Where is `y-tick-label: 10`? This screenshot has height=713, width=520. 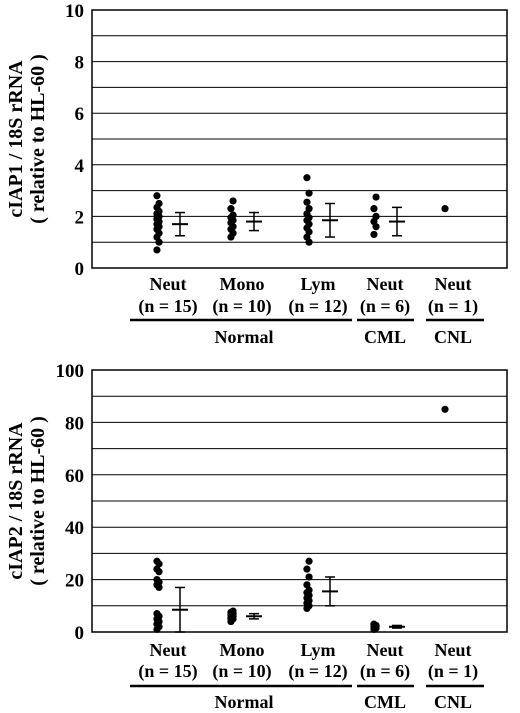
y-tick-label: 10 is located at coordinates (74, 11).